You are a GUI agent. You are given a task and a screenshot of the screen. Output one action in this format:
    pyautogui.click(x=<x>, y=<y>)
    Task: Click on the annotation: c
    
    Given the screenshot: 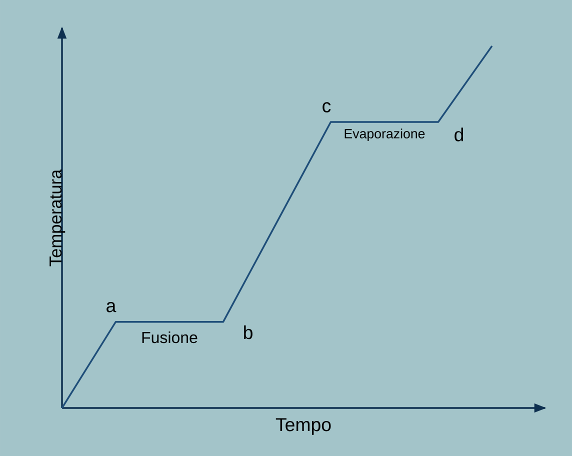 What is the action you would take?
    pyautogui.click(x=326, y=107)
    